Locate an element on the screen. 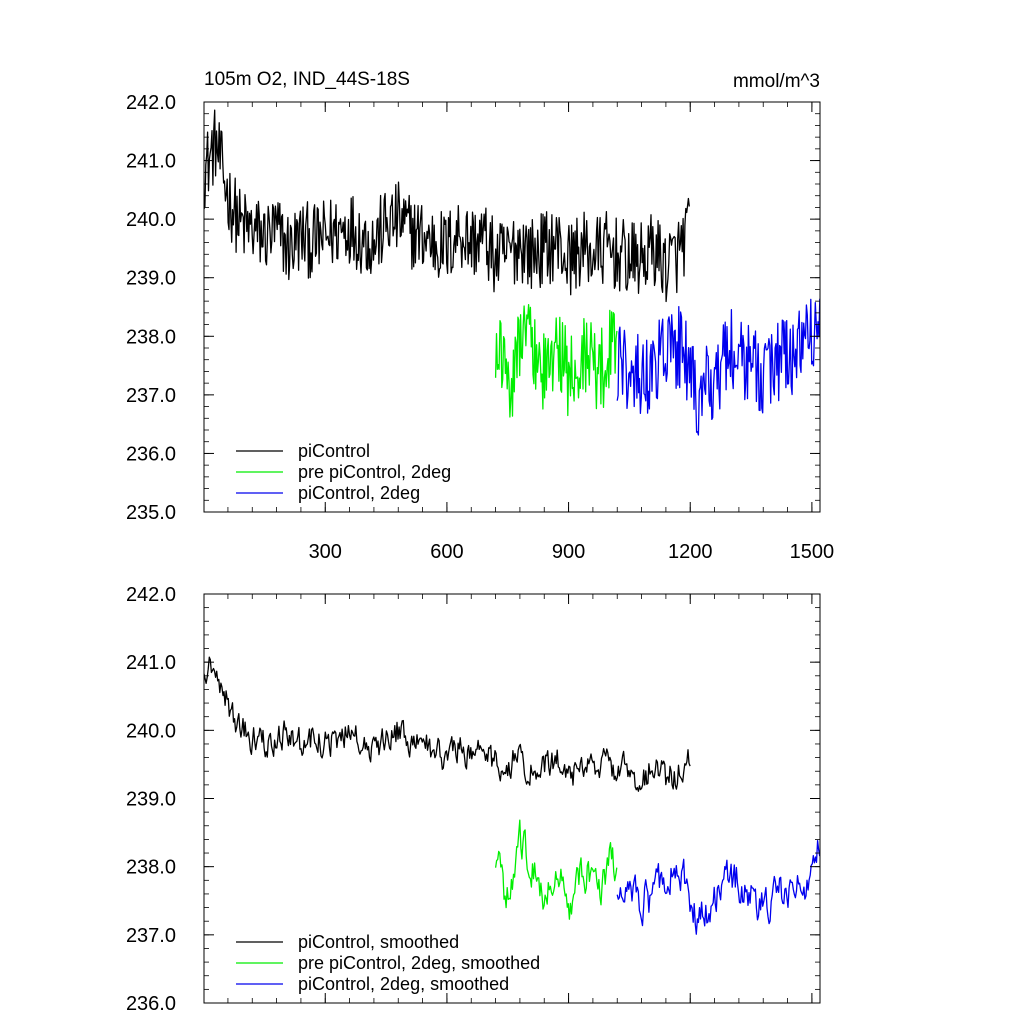 The height and width of the screenshot is (1024, 1024). y-tick-label: 235.0 is located at coordinates (151, 513).